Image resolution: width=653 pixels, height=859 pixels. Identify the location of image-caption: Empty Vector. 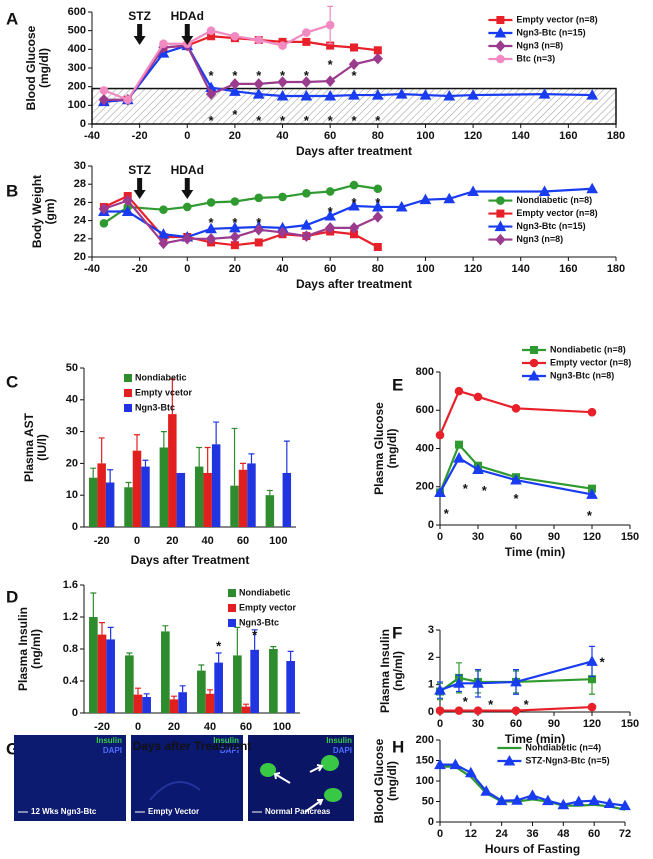
(173, 811).